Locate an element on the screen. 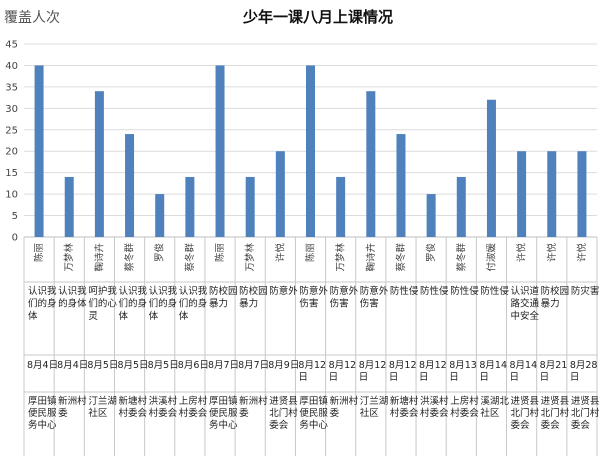 Image resolution: width=603 pixels, height=458 pixels. chart-title: 少年一课八月上课情况 is located at coordinates (317, 17).